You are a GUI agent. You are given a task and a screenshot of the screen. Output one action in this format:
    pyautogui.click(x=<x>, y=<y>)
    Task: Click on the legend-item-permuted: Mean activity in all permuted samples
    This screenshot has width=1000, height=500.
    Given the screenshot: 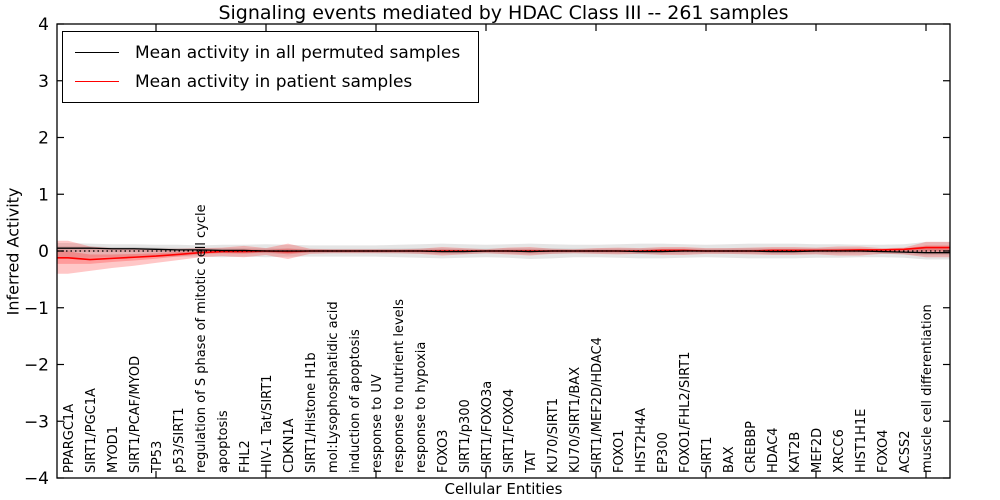 What is the action you would take?
    pyautogui.click(x=267, y=52)
    